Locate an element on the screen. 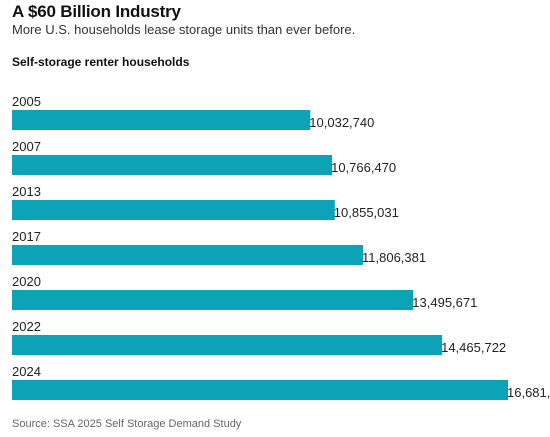 The image size is (550, 437). value-label: 10,032,740 is located at coordinates (341, 122).